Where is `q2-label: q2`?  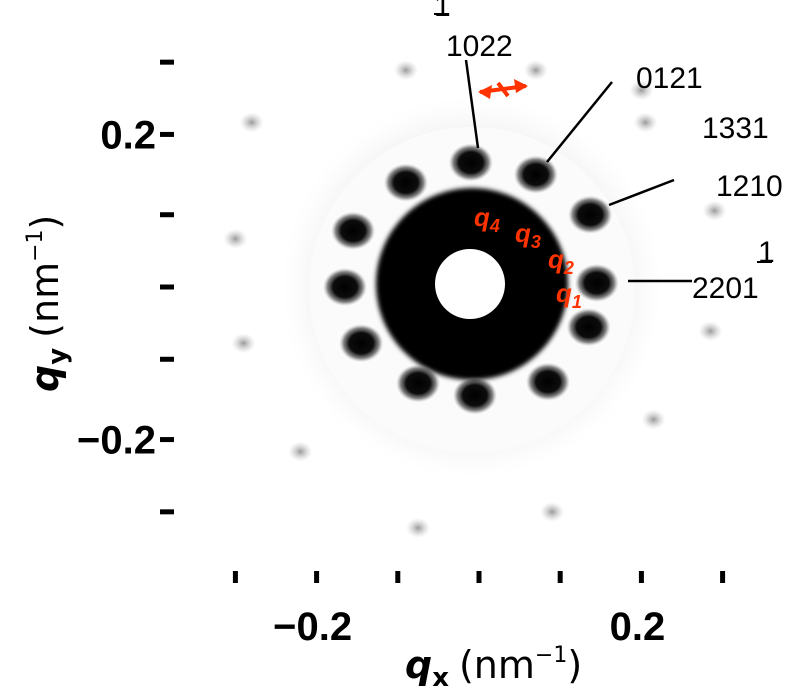 q2-label: q2 is located at coordinates (561, 261).